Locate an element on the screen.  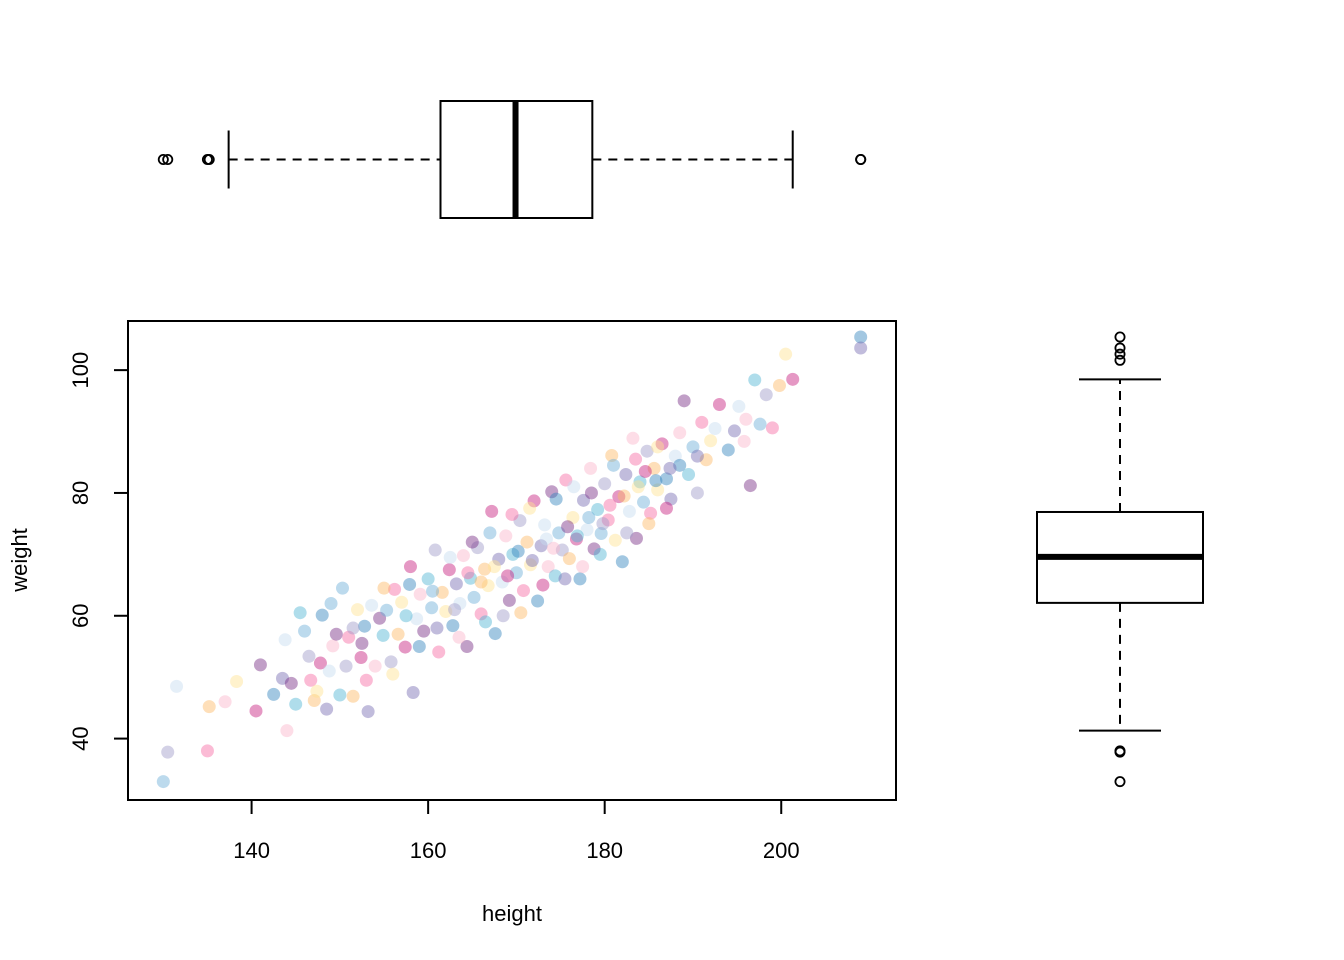
y-tick-label: 100 is located at coordinates (80, 370).